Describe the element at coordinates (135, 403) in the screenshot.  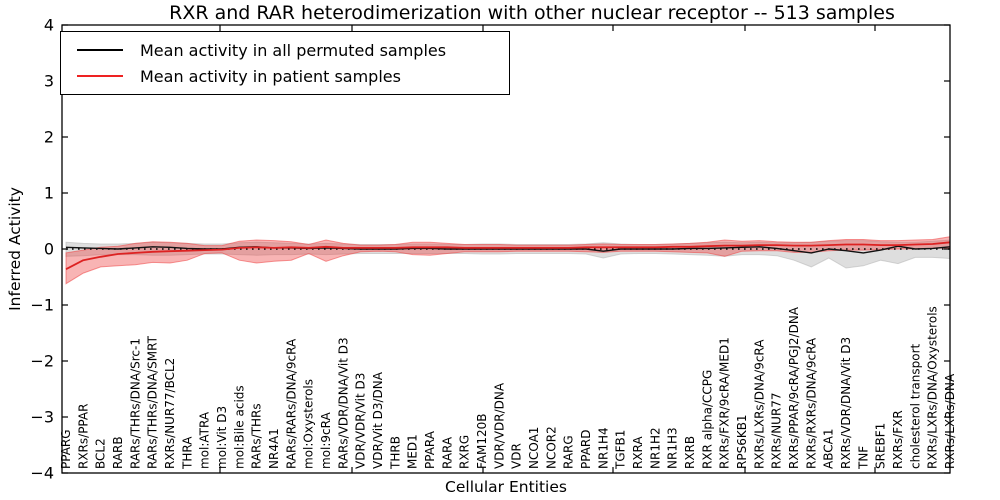
I see `x-tick-label: RARs/THRs/DNA/Src-1` at that location.